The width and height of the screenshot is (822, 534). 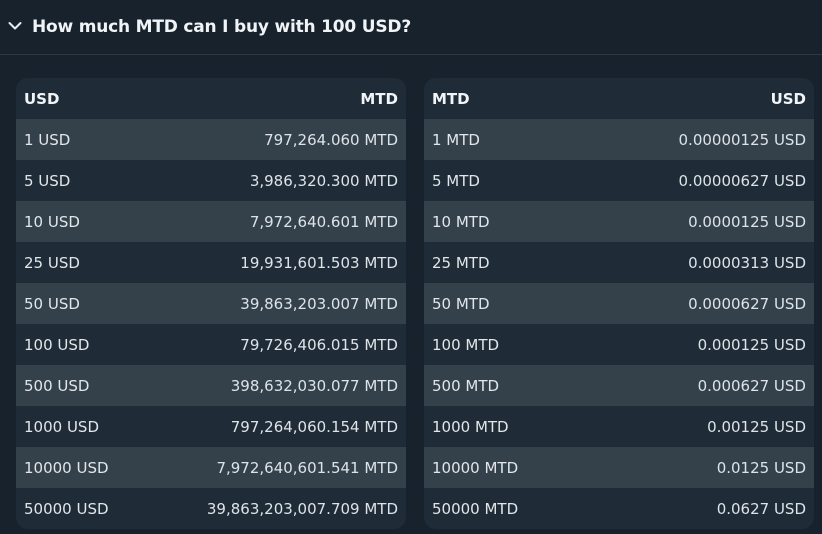 I want to click on row-converted-value: 0.0000125 USD, so click(x=747, y=221).